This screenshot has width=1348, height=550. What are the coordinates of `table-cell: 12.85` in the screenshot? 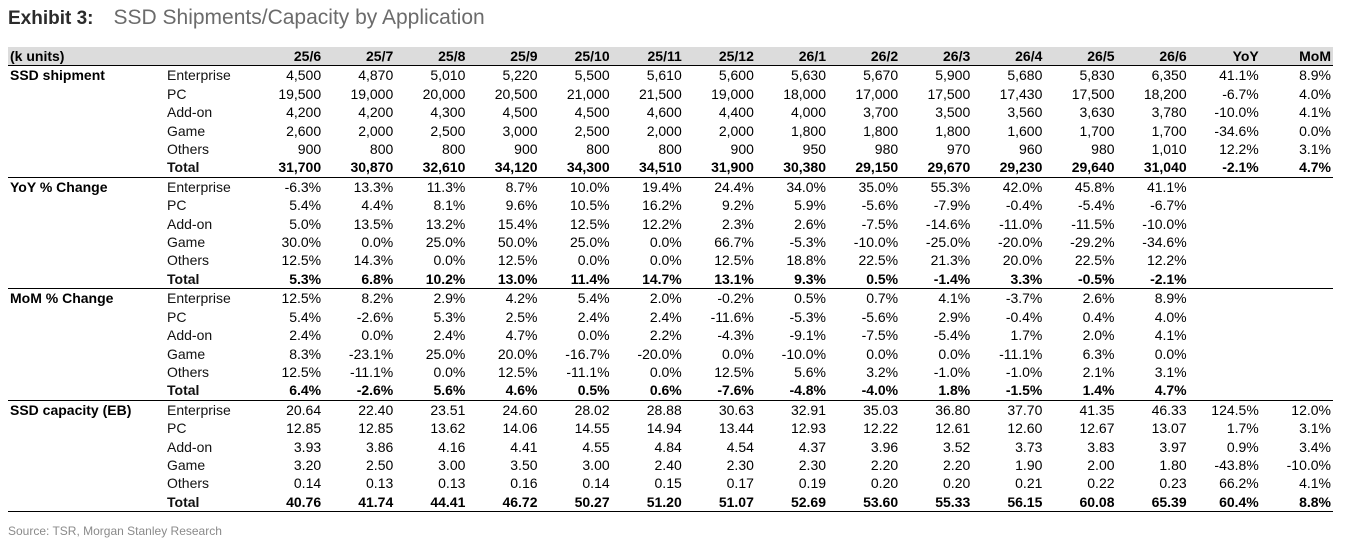 It's located at (376, 428).